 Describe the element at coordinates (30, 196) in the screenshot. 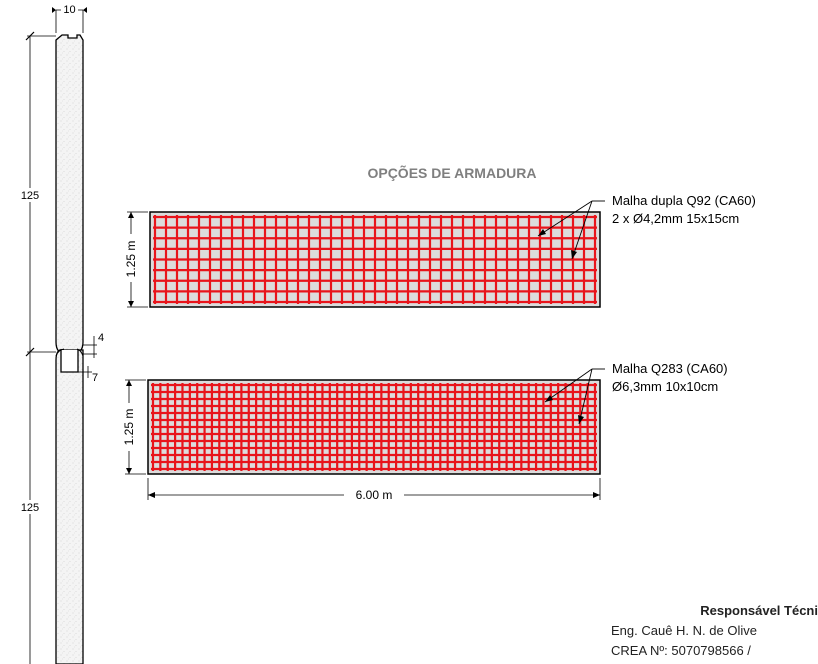

I see `dim-upper-height: 125` at that location.